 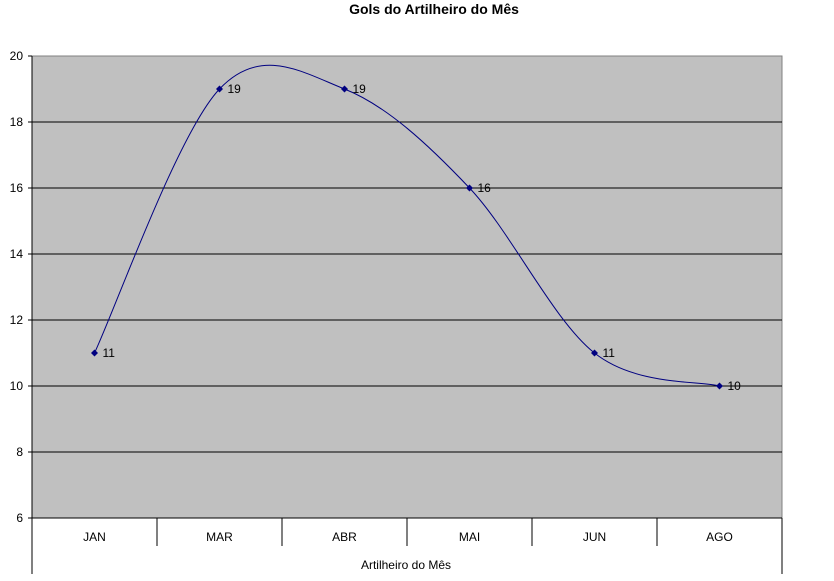 I want to click on x-tick-label: JAN, so click(x=94, y=537).